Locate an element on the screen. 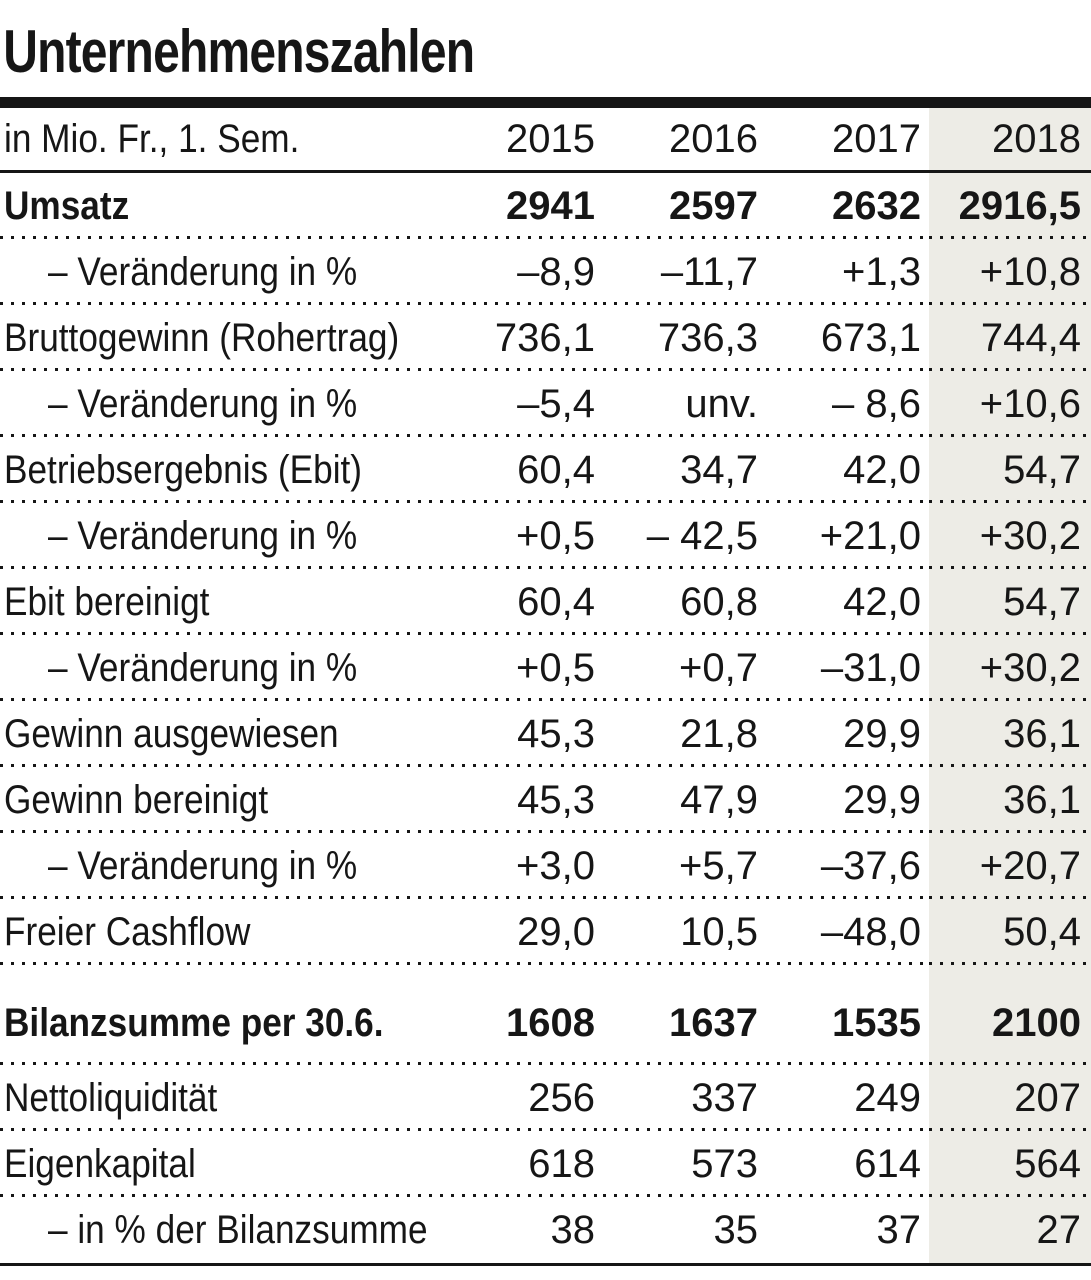  value-cell-2016: 21,8 is located at coordinates (684, 734).